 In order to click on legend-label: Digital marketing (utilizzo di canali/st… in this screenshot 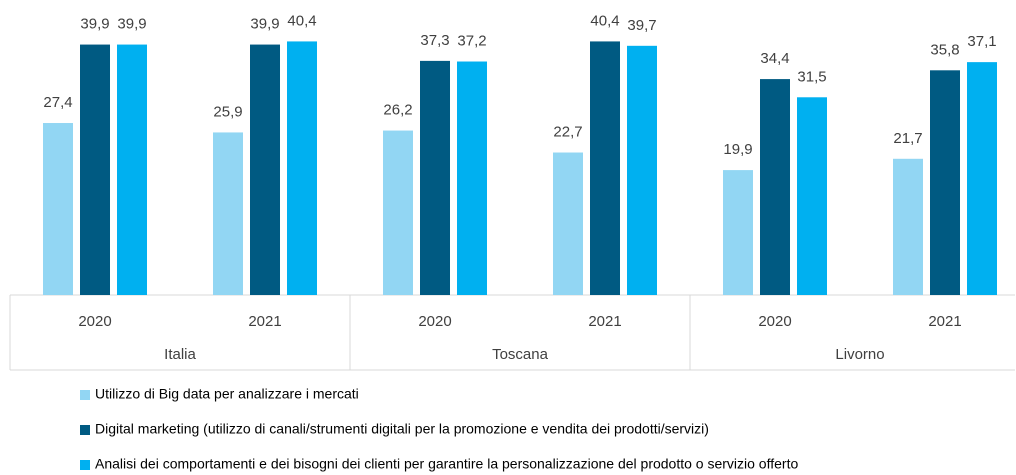, I will do `click(402, 429)`.